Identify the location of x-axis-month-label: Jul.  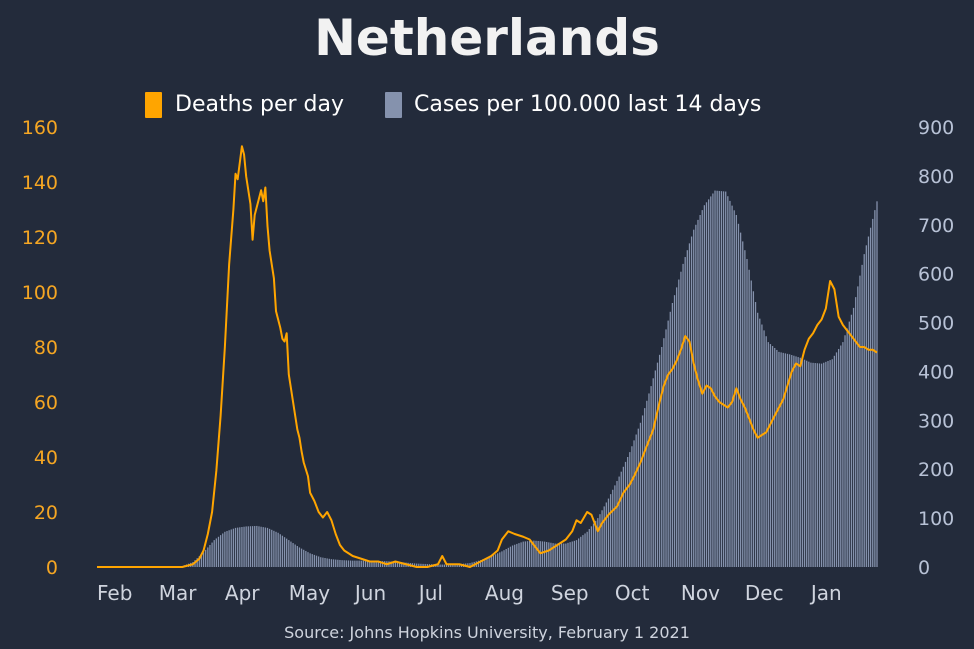
(430, 593).